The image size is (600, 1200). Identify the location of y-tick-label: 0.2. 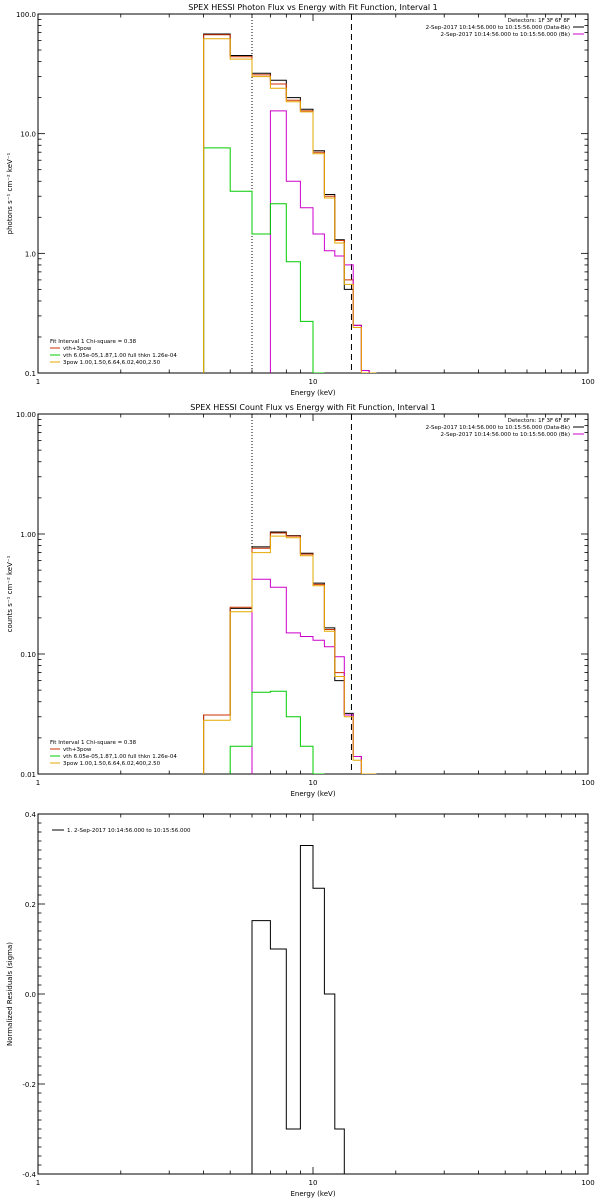
(30, 905).